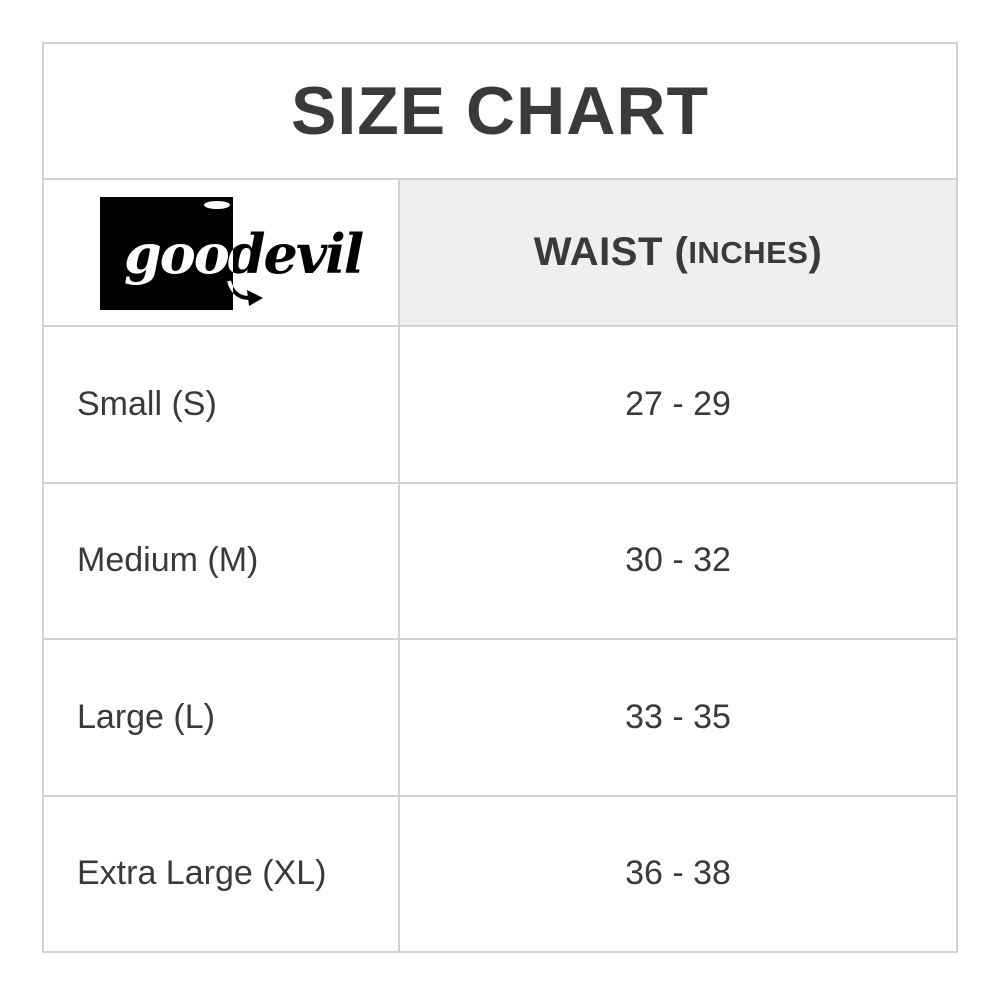  I want to click on size-label-small: Small (S), so click(221, 403).